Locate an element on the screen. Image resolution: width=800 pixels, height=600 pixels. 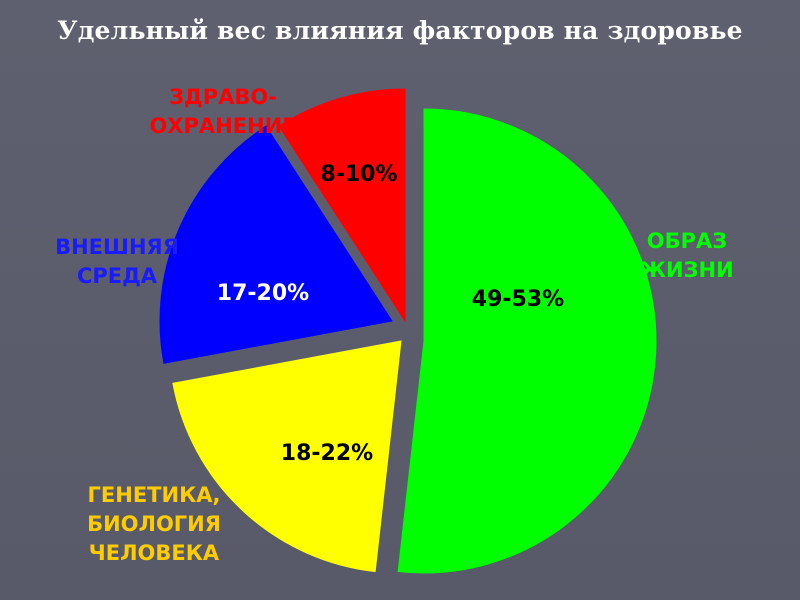
pie-slice-healthcare is located at coordinates (342, 205).